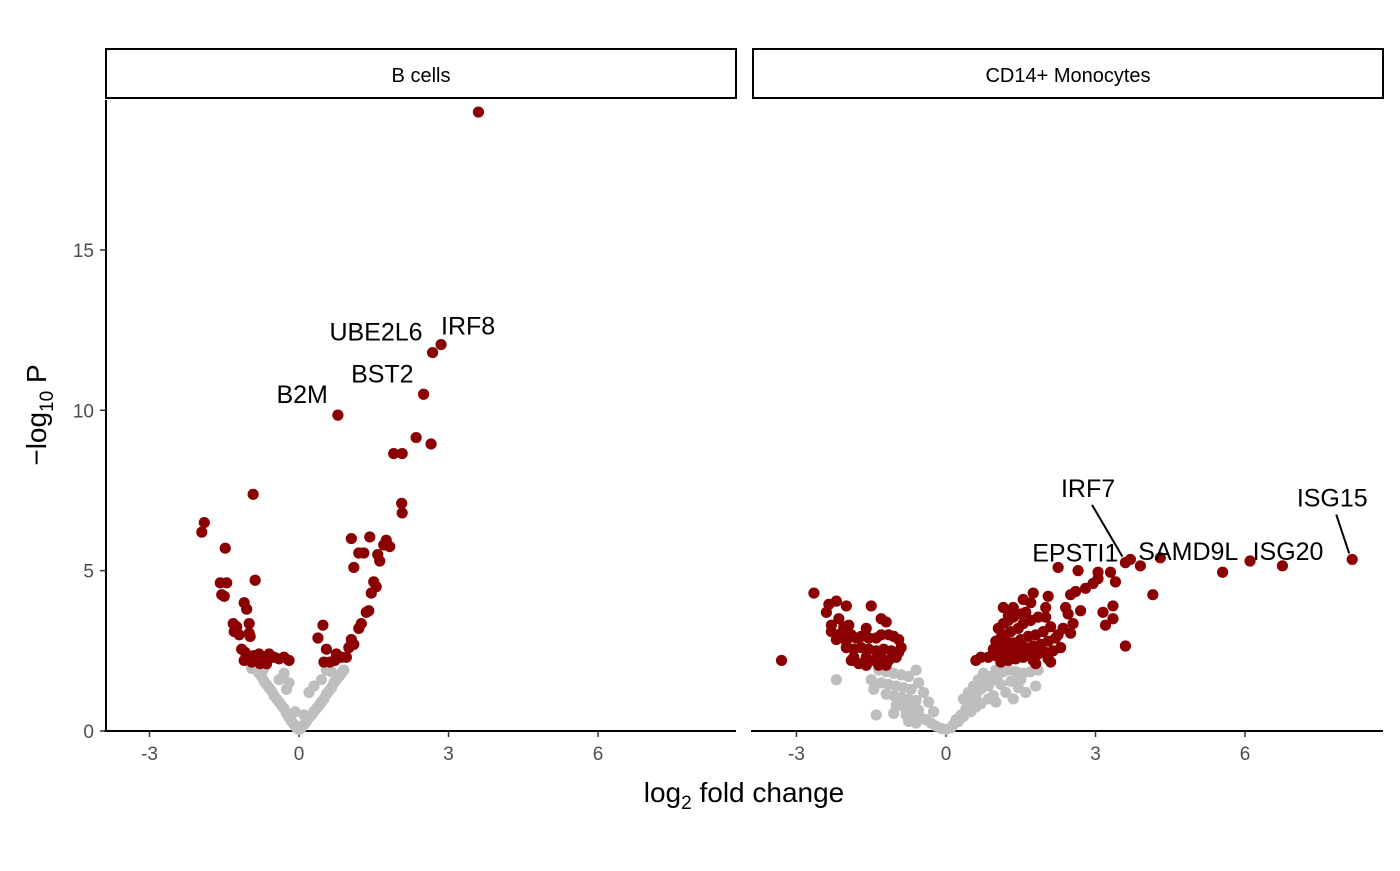 The height and width of the screenshot is (871, 1400). Describe the element at coordinates (1188, 552) in the screenshot. I see `gene-label: SAMD9L` at that location.